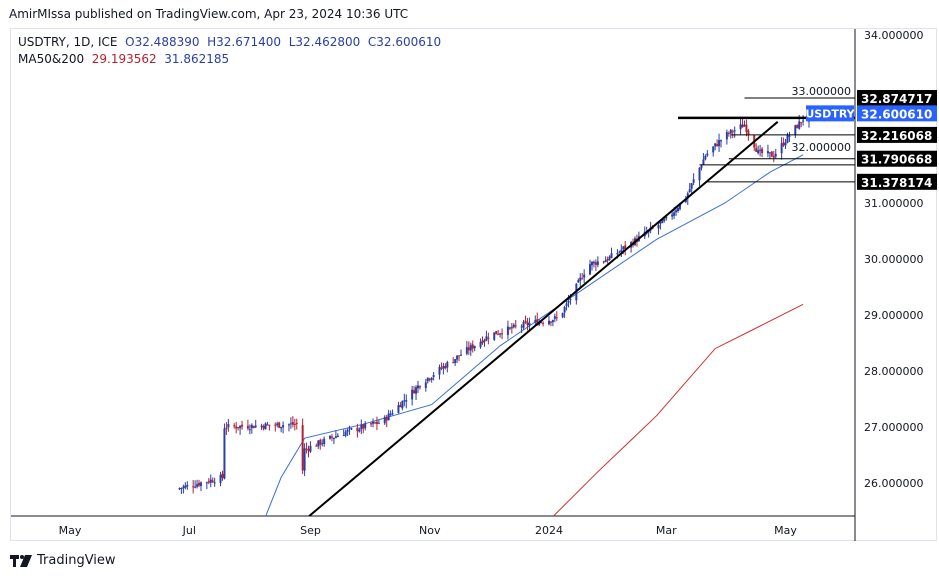 This screenshot has width=939, height=579. Describe the element at coordinates (68, 42) in the screenshot. I see `symbol-info: USDTRY, 1D, ICE` at that location.